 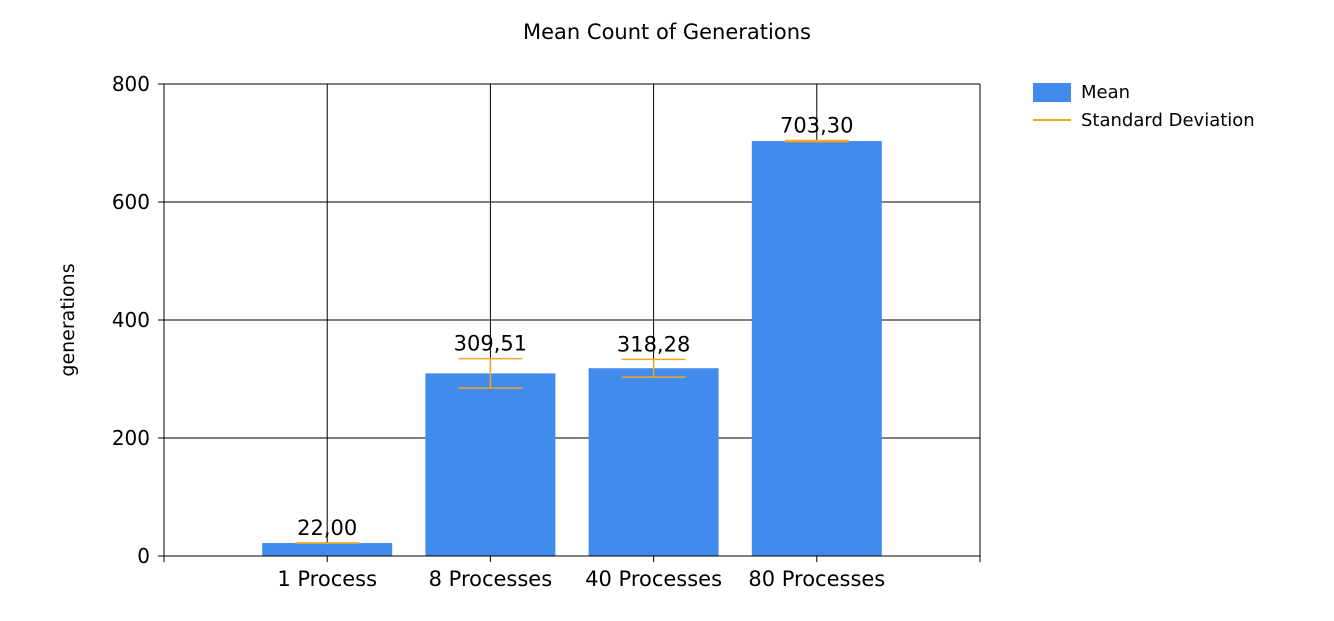 I want to click on legend: Mean Standard Deviation, so click(x=1144, y=106).